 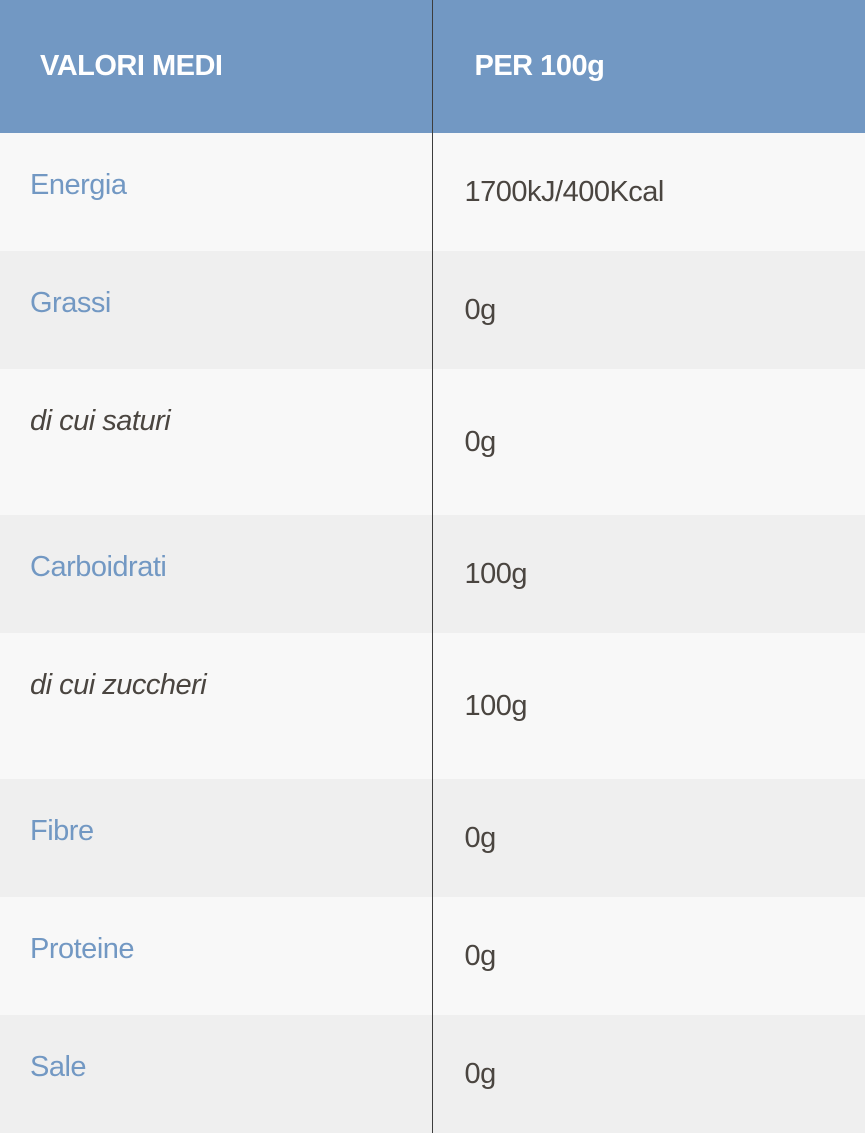 I want to click on header-valori-medi: VALORI MEDI, so click(x=216, y=66).